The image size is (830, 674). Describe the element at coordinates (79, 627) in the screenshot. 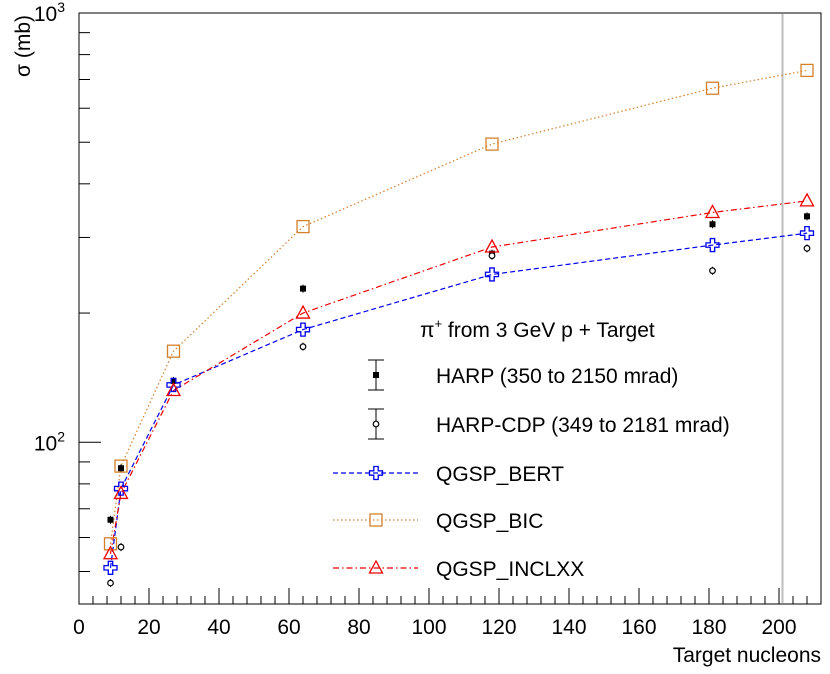

I see `x-tick-label: 0` at that location.